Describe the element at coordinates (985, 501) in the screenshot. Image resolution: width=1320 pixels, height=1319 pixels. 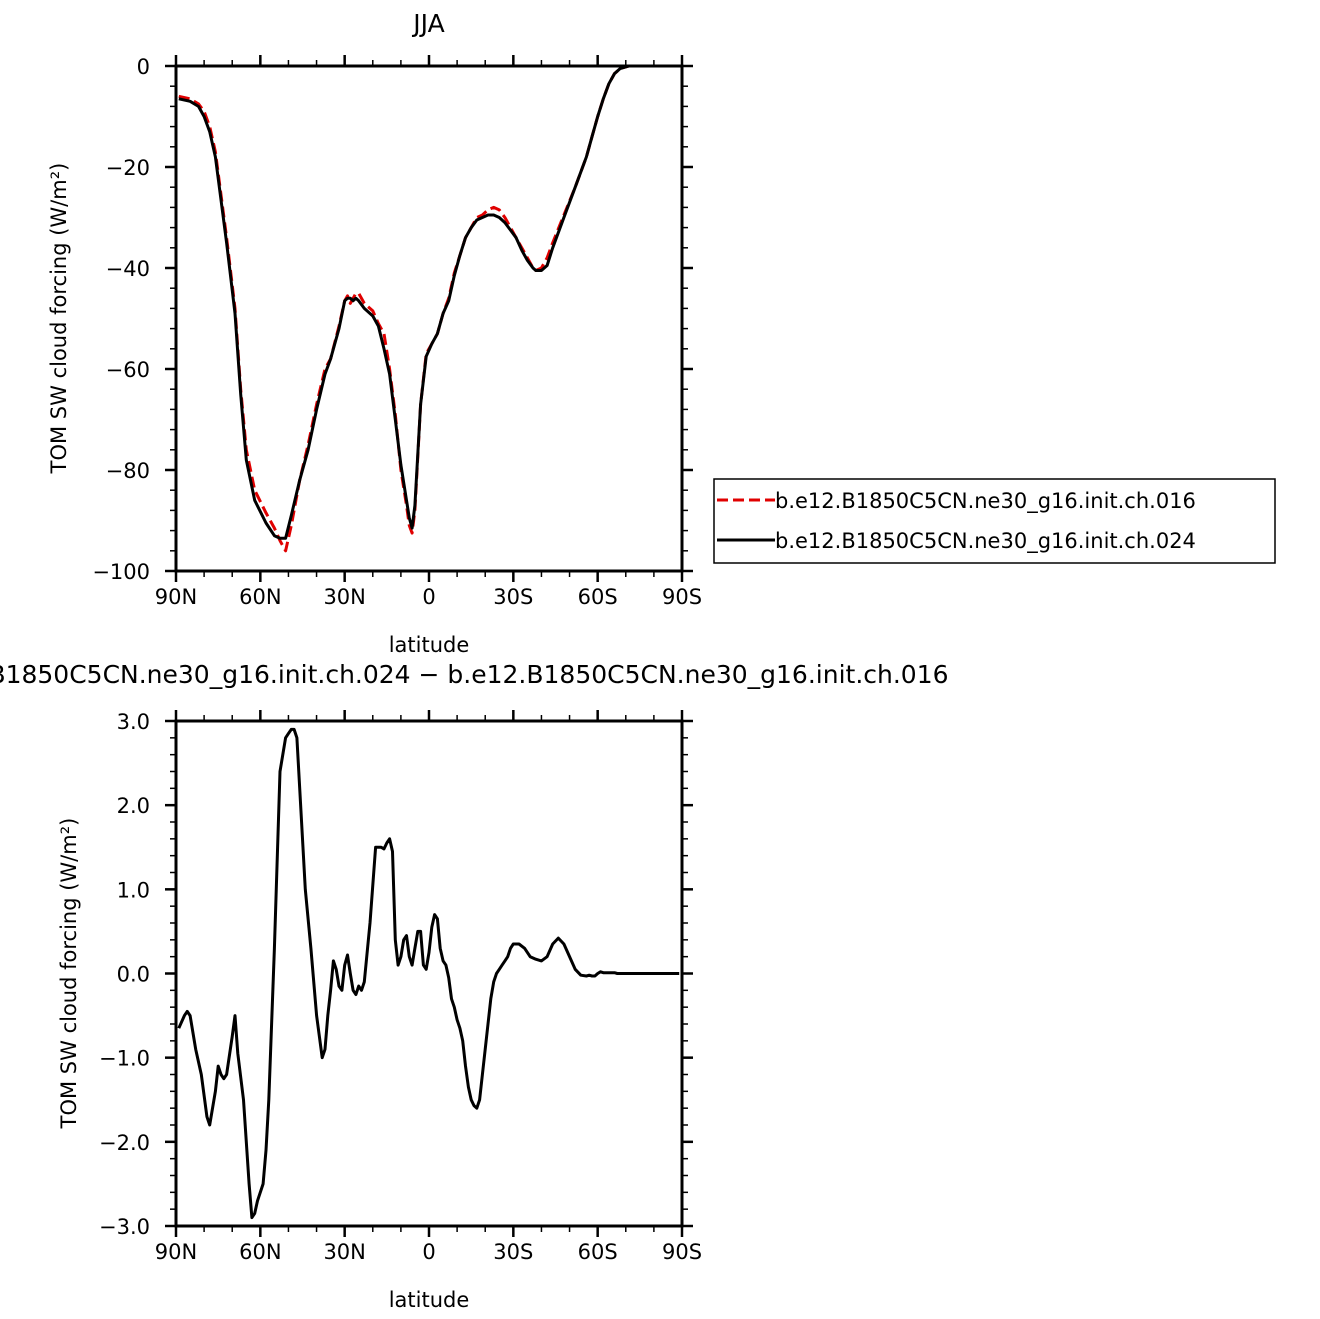
I see `legend-label-series-1: b.e12.B1850C5CN.ne30_g16.init.ch.016` at that location.